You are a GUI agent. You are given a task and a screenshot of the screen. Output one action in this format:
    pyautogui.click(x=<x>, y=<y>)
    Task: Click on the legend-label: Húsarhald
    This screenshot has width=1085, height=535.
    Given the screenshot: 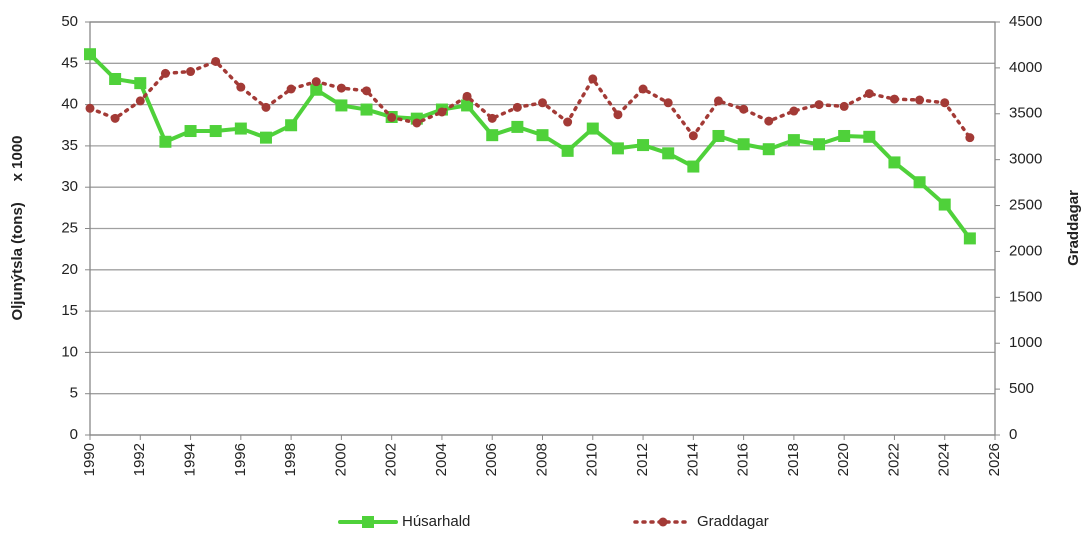 What is the action you would take?
    pyautogui.click(x=436, y=521)
    